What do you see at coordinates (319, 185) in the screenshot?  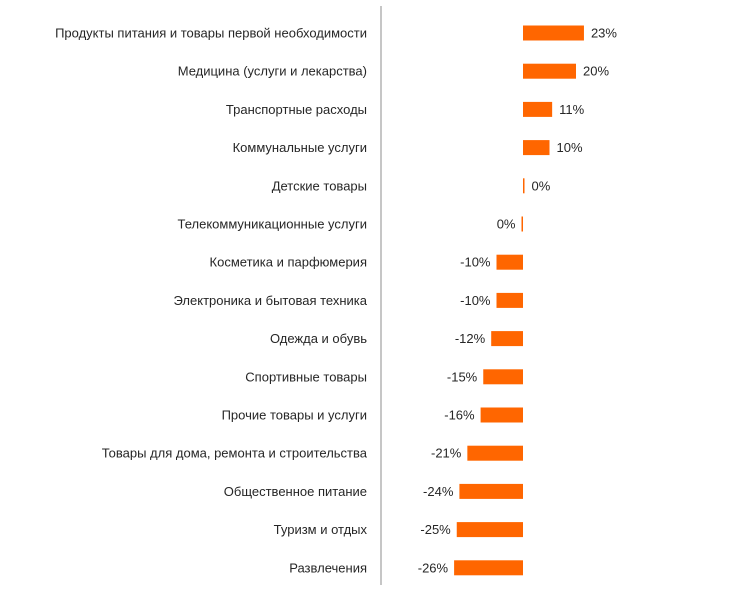 I see `category-label: Детские товары` at bounding box center [319, 185].